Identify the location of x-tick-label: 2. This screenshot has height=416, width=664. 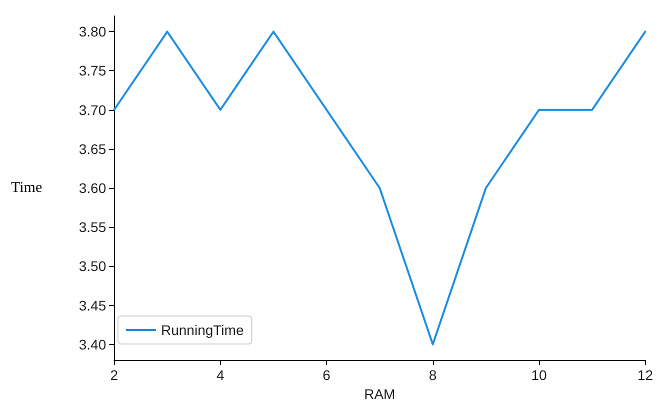
(114, 375).